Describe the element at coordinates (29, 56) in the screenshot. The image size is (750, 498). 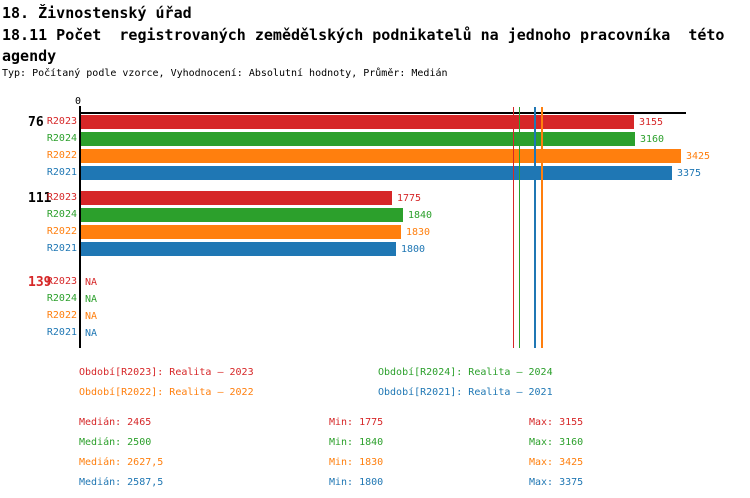
I see `report-subtitle-line2: agendy` at that location.